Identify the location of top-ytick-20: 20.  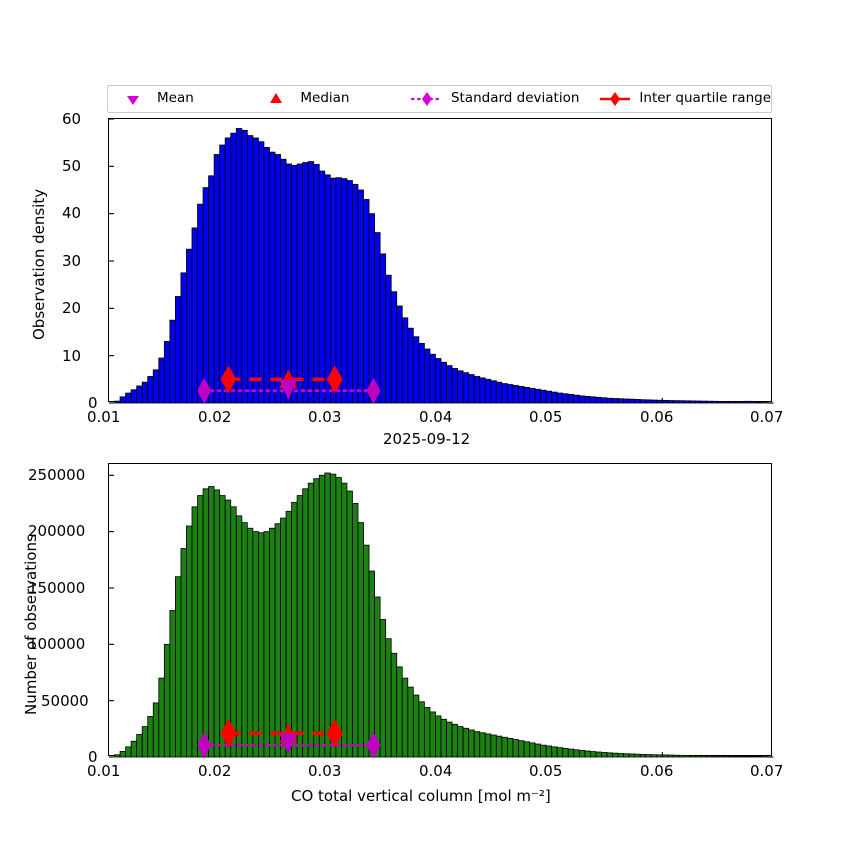
(72, 308).